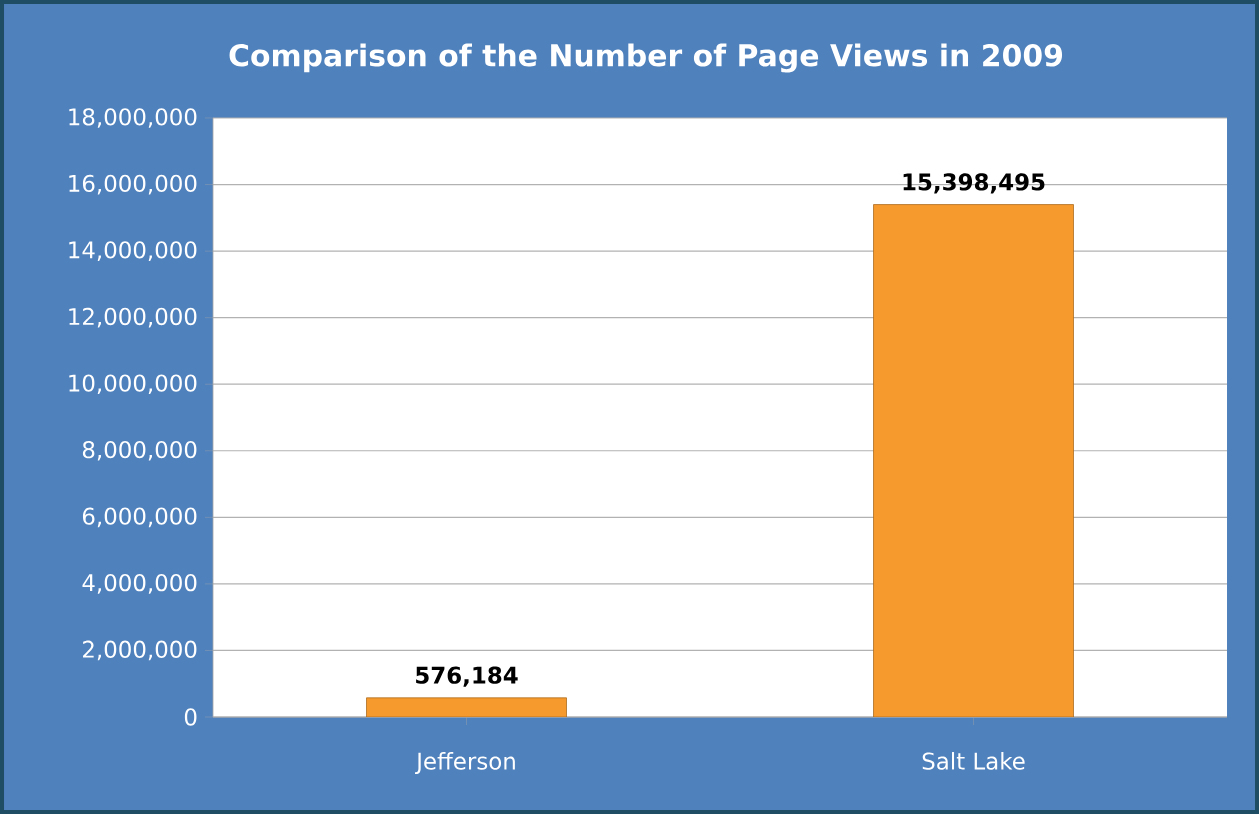 The height and width of the screenshot is (814, 1259). What do you see at coordinates (133, 384) in the screenshot?
I see `y-tick-label: 10,000,000` at bounding box center [133, 384].